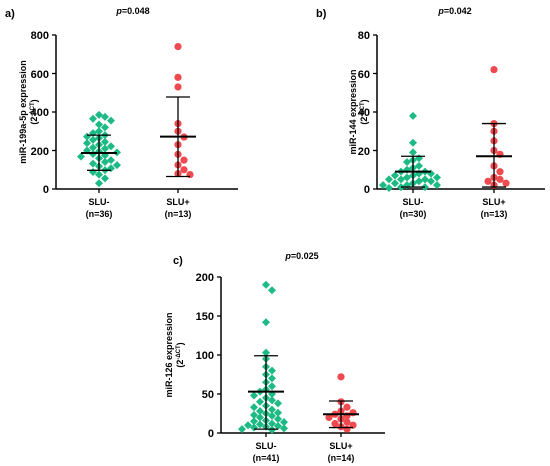 This screenshot has height=466, width=550. I want to click on panel-a-xcat-slu-plus-n: (n=13), so click(178, 214).